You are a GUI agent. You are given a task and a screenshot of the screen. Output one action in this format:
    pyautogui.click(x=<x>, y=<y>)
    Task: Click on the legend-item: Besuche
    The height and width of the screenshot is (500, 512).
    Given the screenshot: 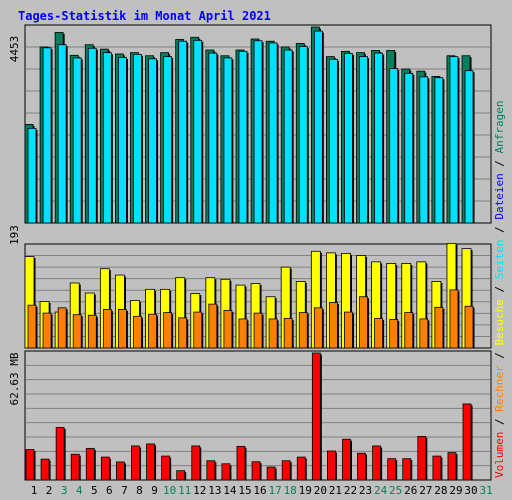 What is the action you would take?
    pyautogui.click(x=499, y=322)
    